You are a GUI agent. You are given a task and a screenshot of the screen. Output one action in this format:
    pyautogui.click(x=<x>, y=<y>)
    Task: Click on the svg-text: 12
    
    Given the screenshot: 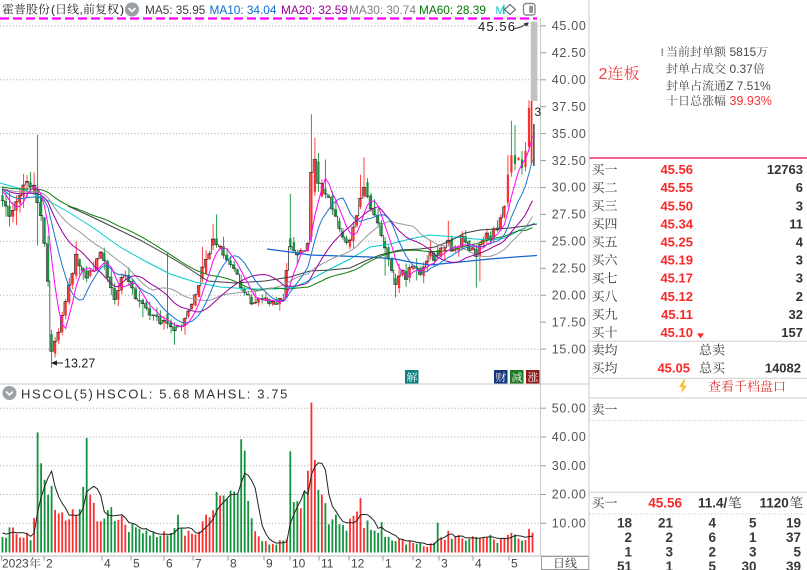 What is the action you would take?
    pyautogui.click(x=358, y=563)
    